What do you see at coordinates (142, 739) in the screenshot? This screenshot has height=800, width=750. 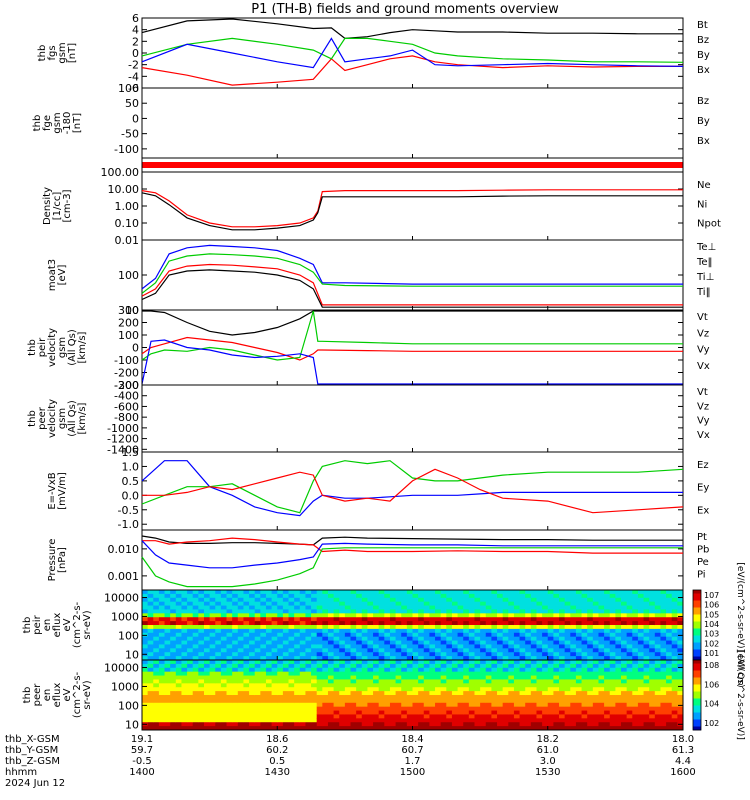 I see `x-tick-label: 19.1` at bounding box center [142, 739].